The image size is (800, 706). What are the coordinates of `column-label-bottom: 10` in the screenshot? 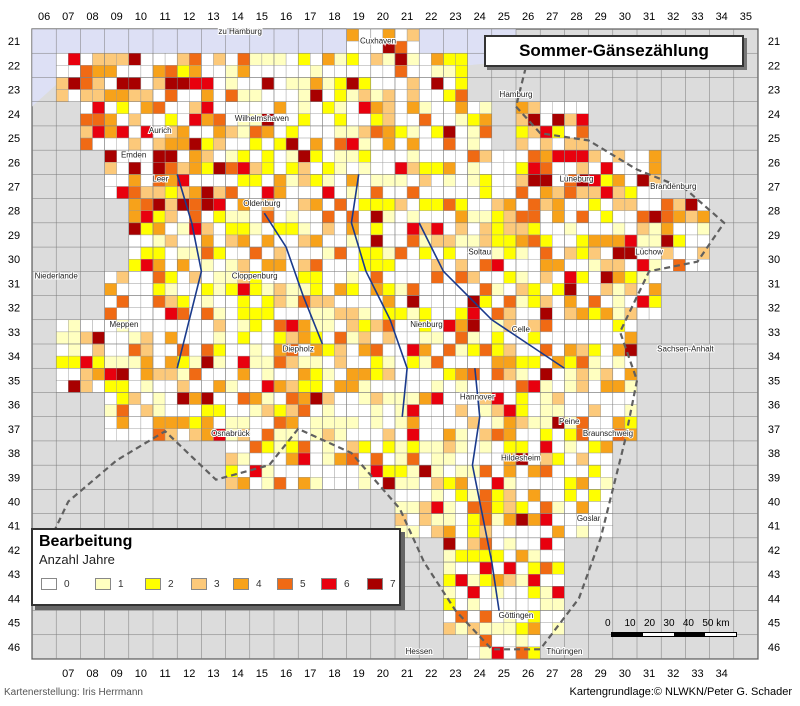 It's located at (141, 674).